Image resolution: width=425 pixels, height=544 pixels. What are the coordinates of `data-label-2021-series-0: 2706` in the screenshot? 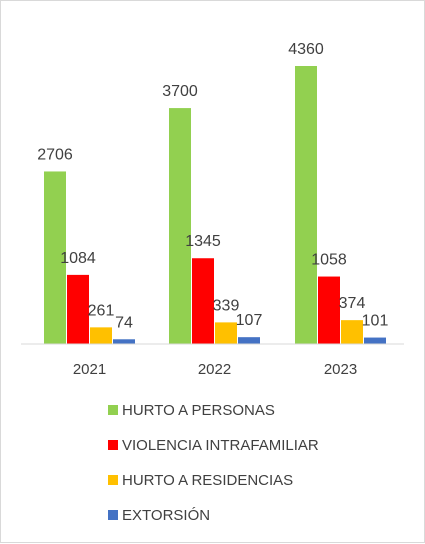 It's located at (55, 154).